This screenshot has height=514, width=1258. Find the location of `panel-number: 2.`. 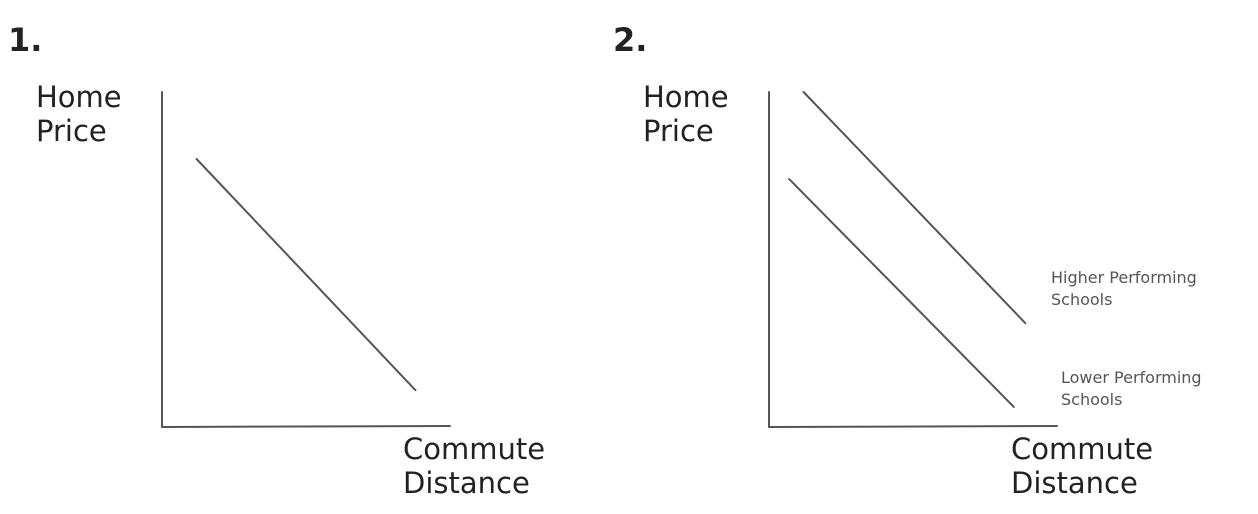

panel-number: 2. is located at coordinates (630, 40).